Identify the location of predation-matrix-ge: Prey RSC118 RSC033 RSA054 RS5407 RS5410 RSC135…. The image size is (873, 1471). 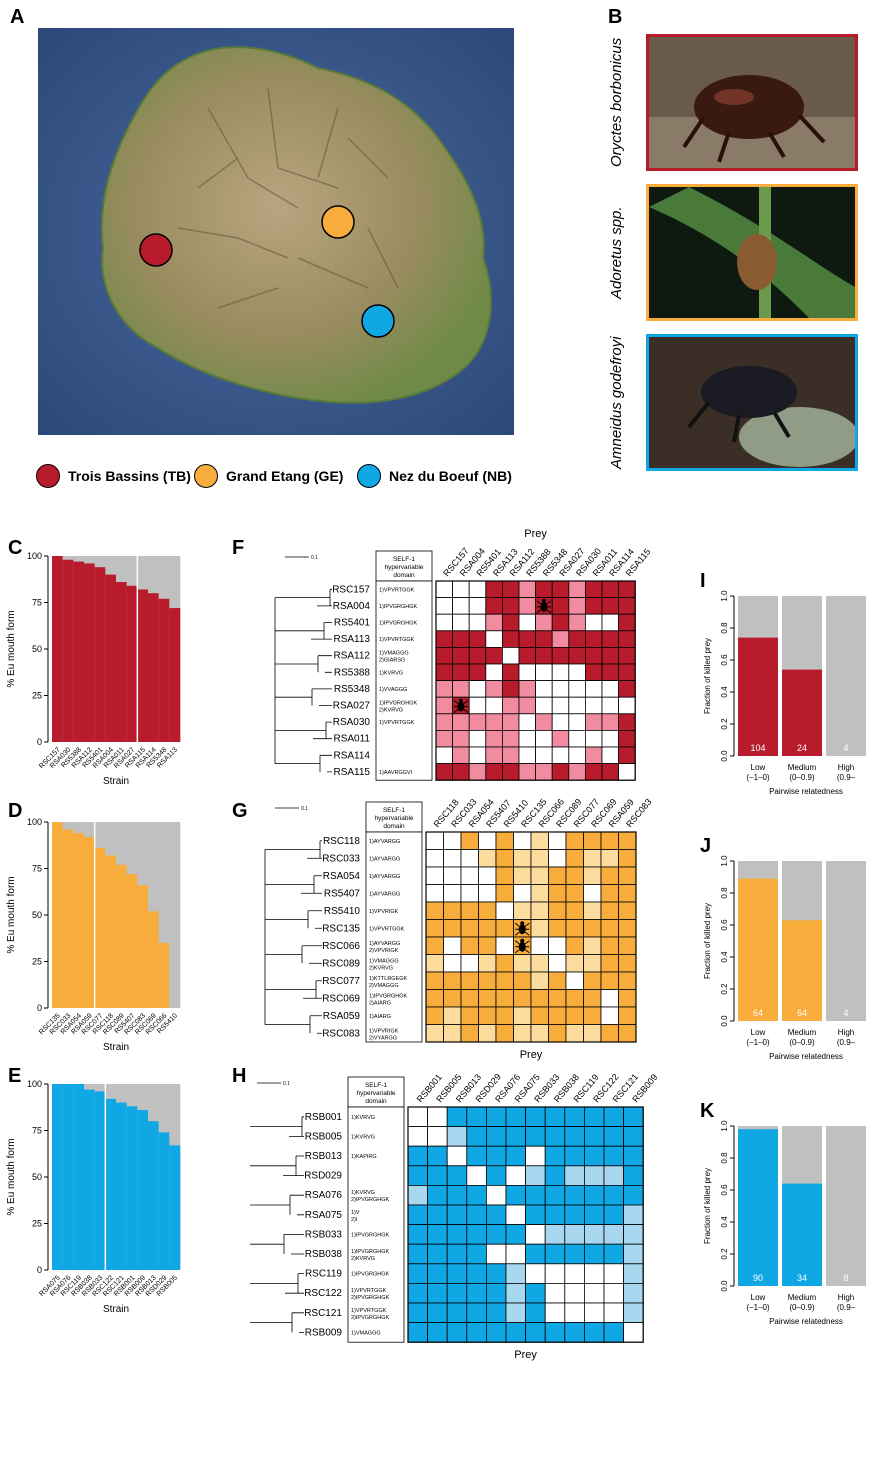
(459, 929).